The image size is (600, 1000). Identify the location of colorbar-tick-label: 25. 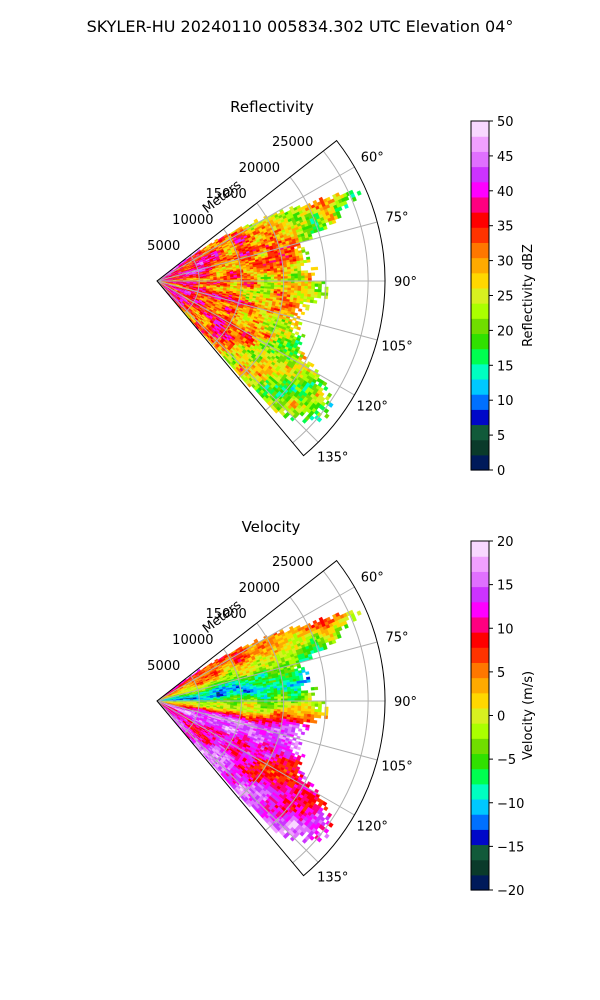
(505, 297).